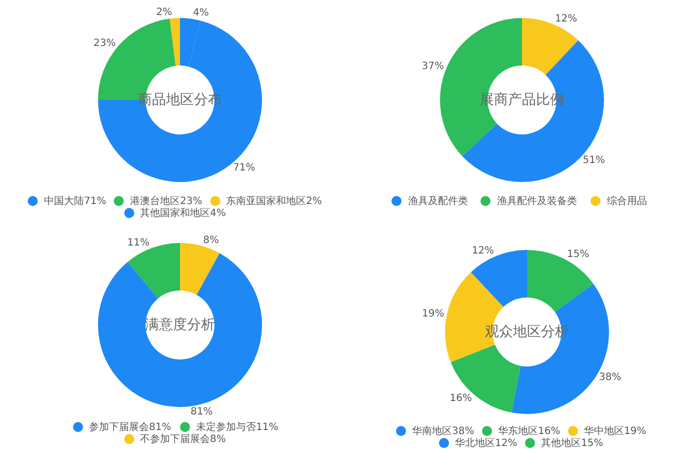 The height and width of the screenshot is (452, 678). I want to click on legend-label: 不参加下届展会8%, so click(183, 439).